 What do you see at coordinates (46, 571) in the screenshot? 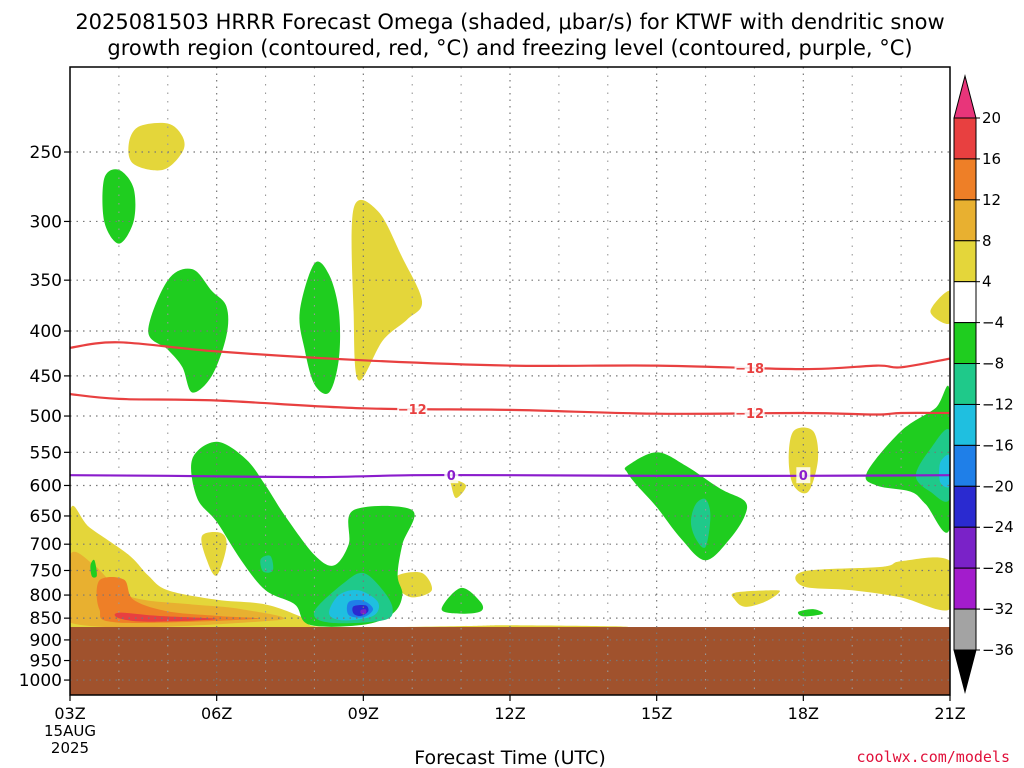
I see `y-tick-label-750: 750` at bounding box center [46, 571].